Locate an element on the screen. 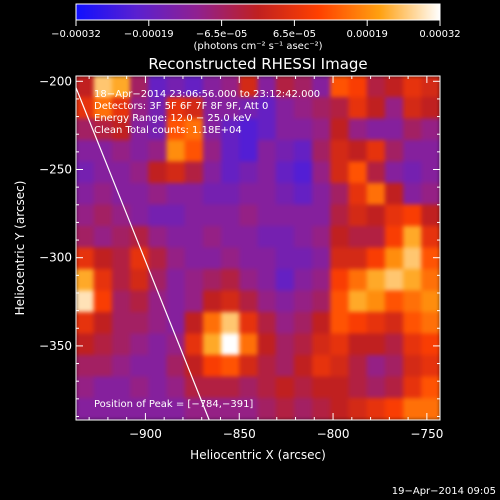 The width and height of the screenshot is (500, 500). footer-timestamp: 19−Apr−2014 09:05 is located at coordinates (444, 491).